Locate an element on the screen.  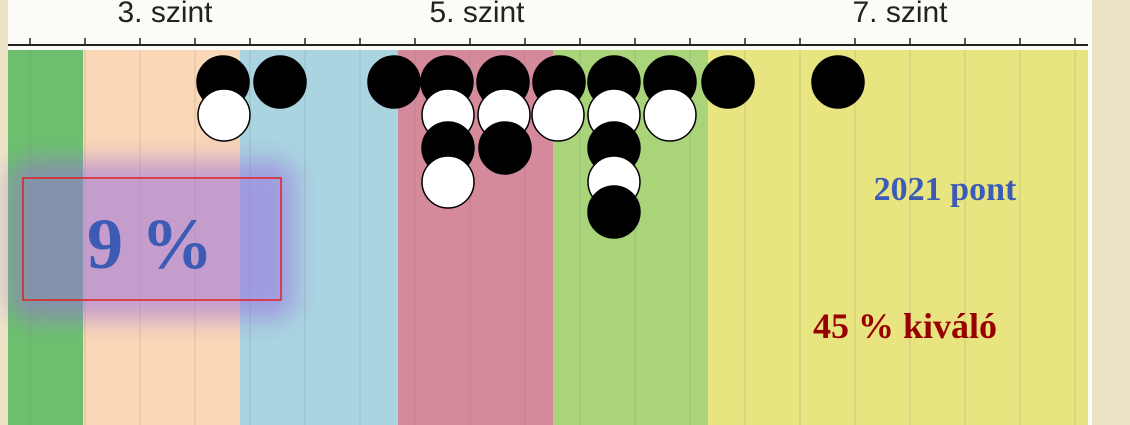
highlight-glow is located at coordinates (152, 240).